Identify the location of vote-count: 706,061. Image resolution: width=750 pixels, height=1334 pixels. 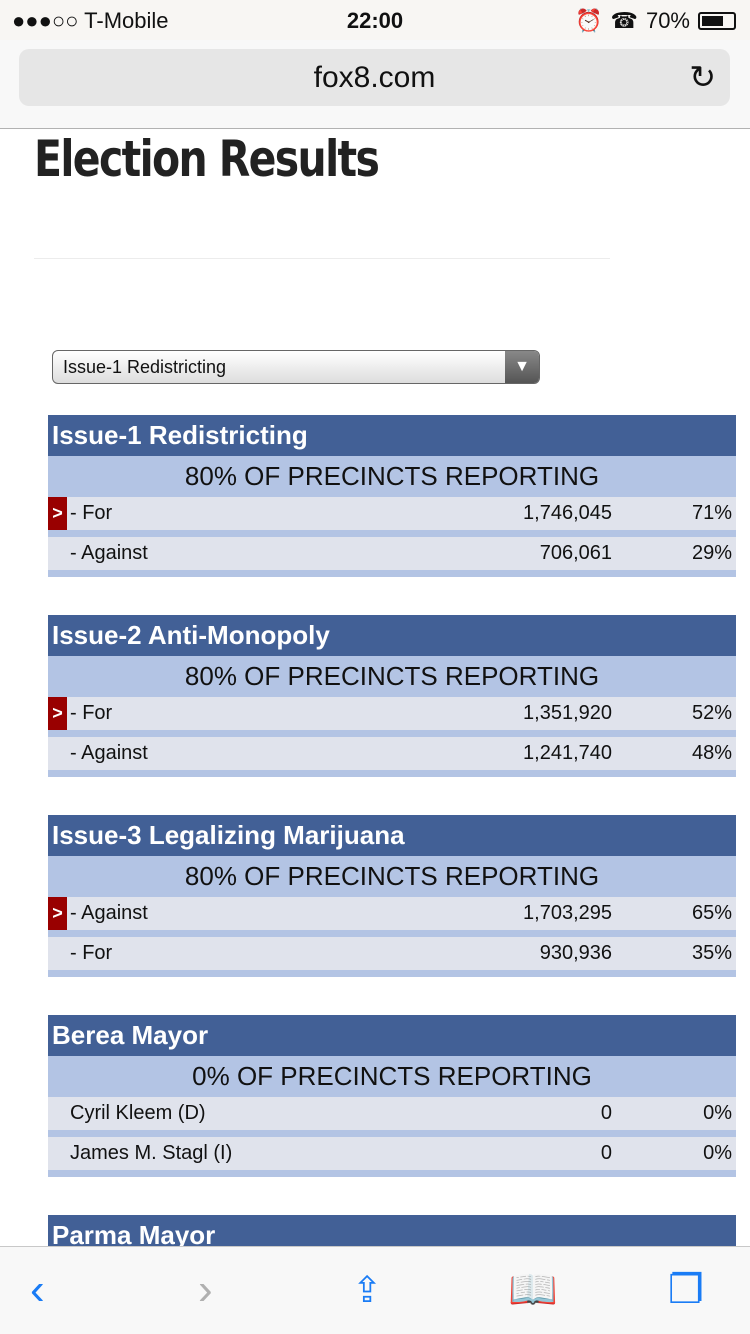
(575, 553).